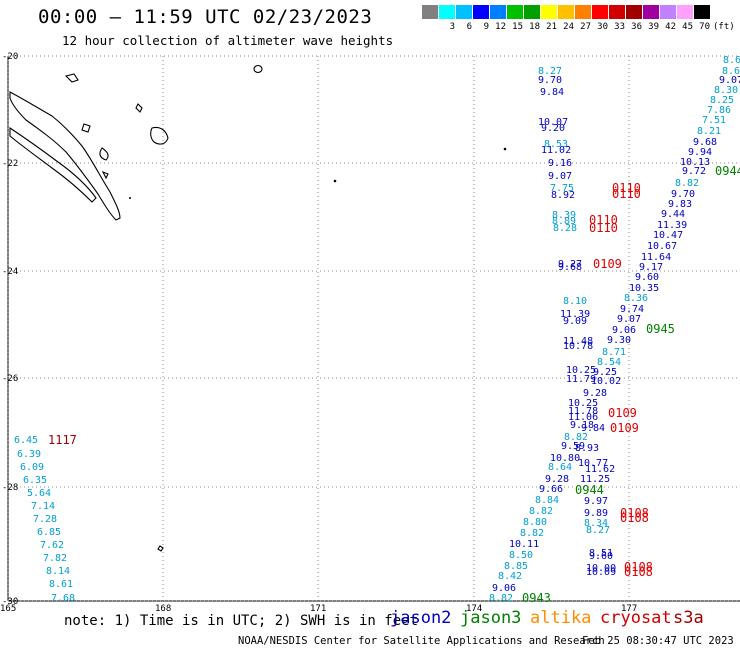 The width and height of the screenshot is (740, 650). Describe the element at coordinates (32, 467) in the screenshot. I see `wave-height-value: 6.09` at that location.